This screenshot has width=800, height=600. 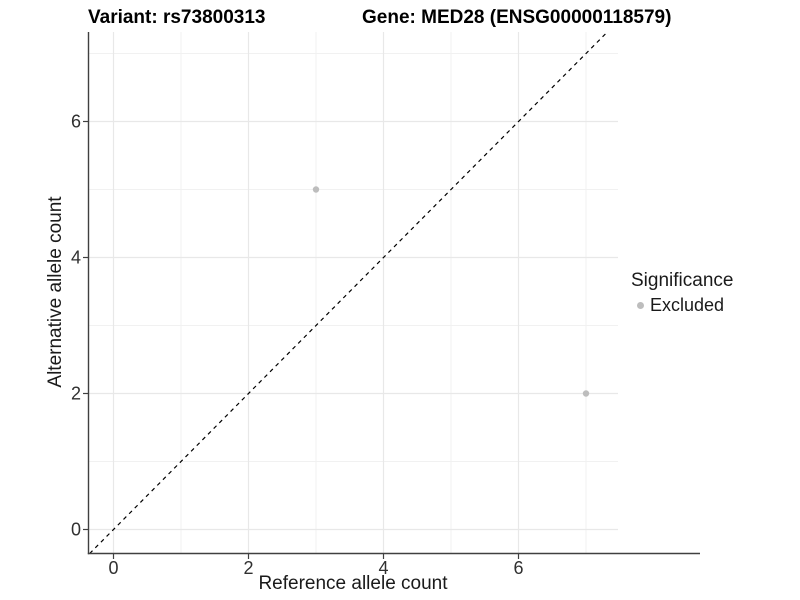 What do you see at coordinates (177, 17) in the screenshot?
I see `plot-title-variant: Variant: rs73800313` at bounding box center [177, 17].